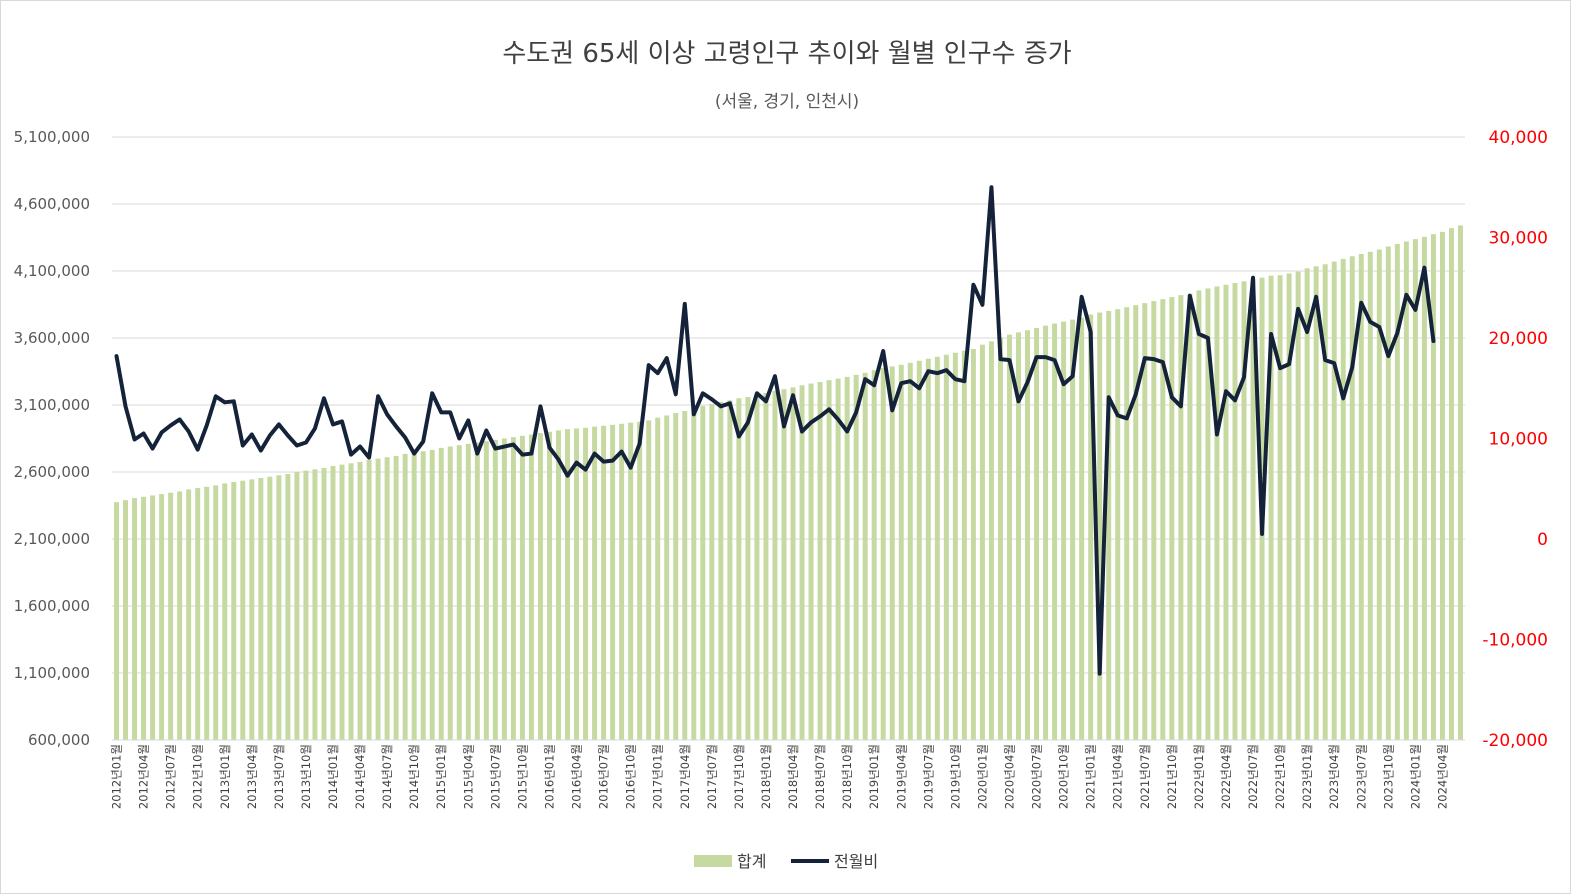  What do you see at coordinates (279, 776) in the screenshot?
I see `x-tick-label: 2013년07월` at bounding box center [279, 776].